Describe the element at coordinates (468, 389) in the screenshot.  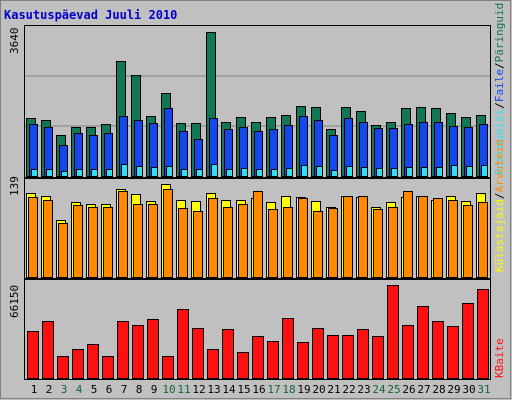
I see `x-tick-label-30: 30` at that location.